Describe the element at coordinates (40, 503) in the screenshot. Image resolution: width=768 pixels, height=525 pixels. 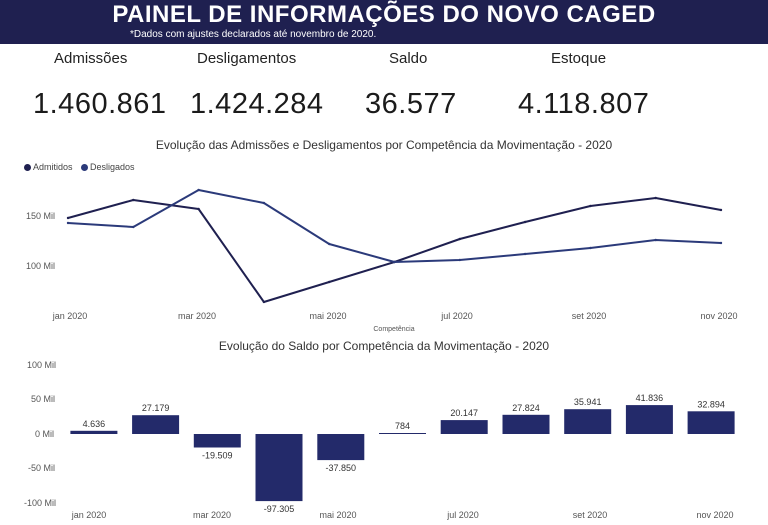
I see `bar-y-tick-label: -100 Mil` at that location.